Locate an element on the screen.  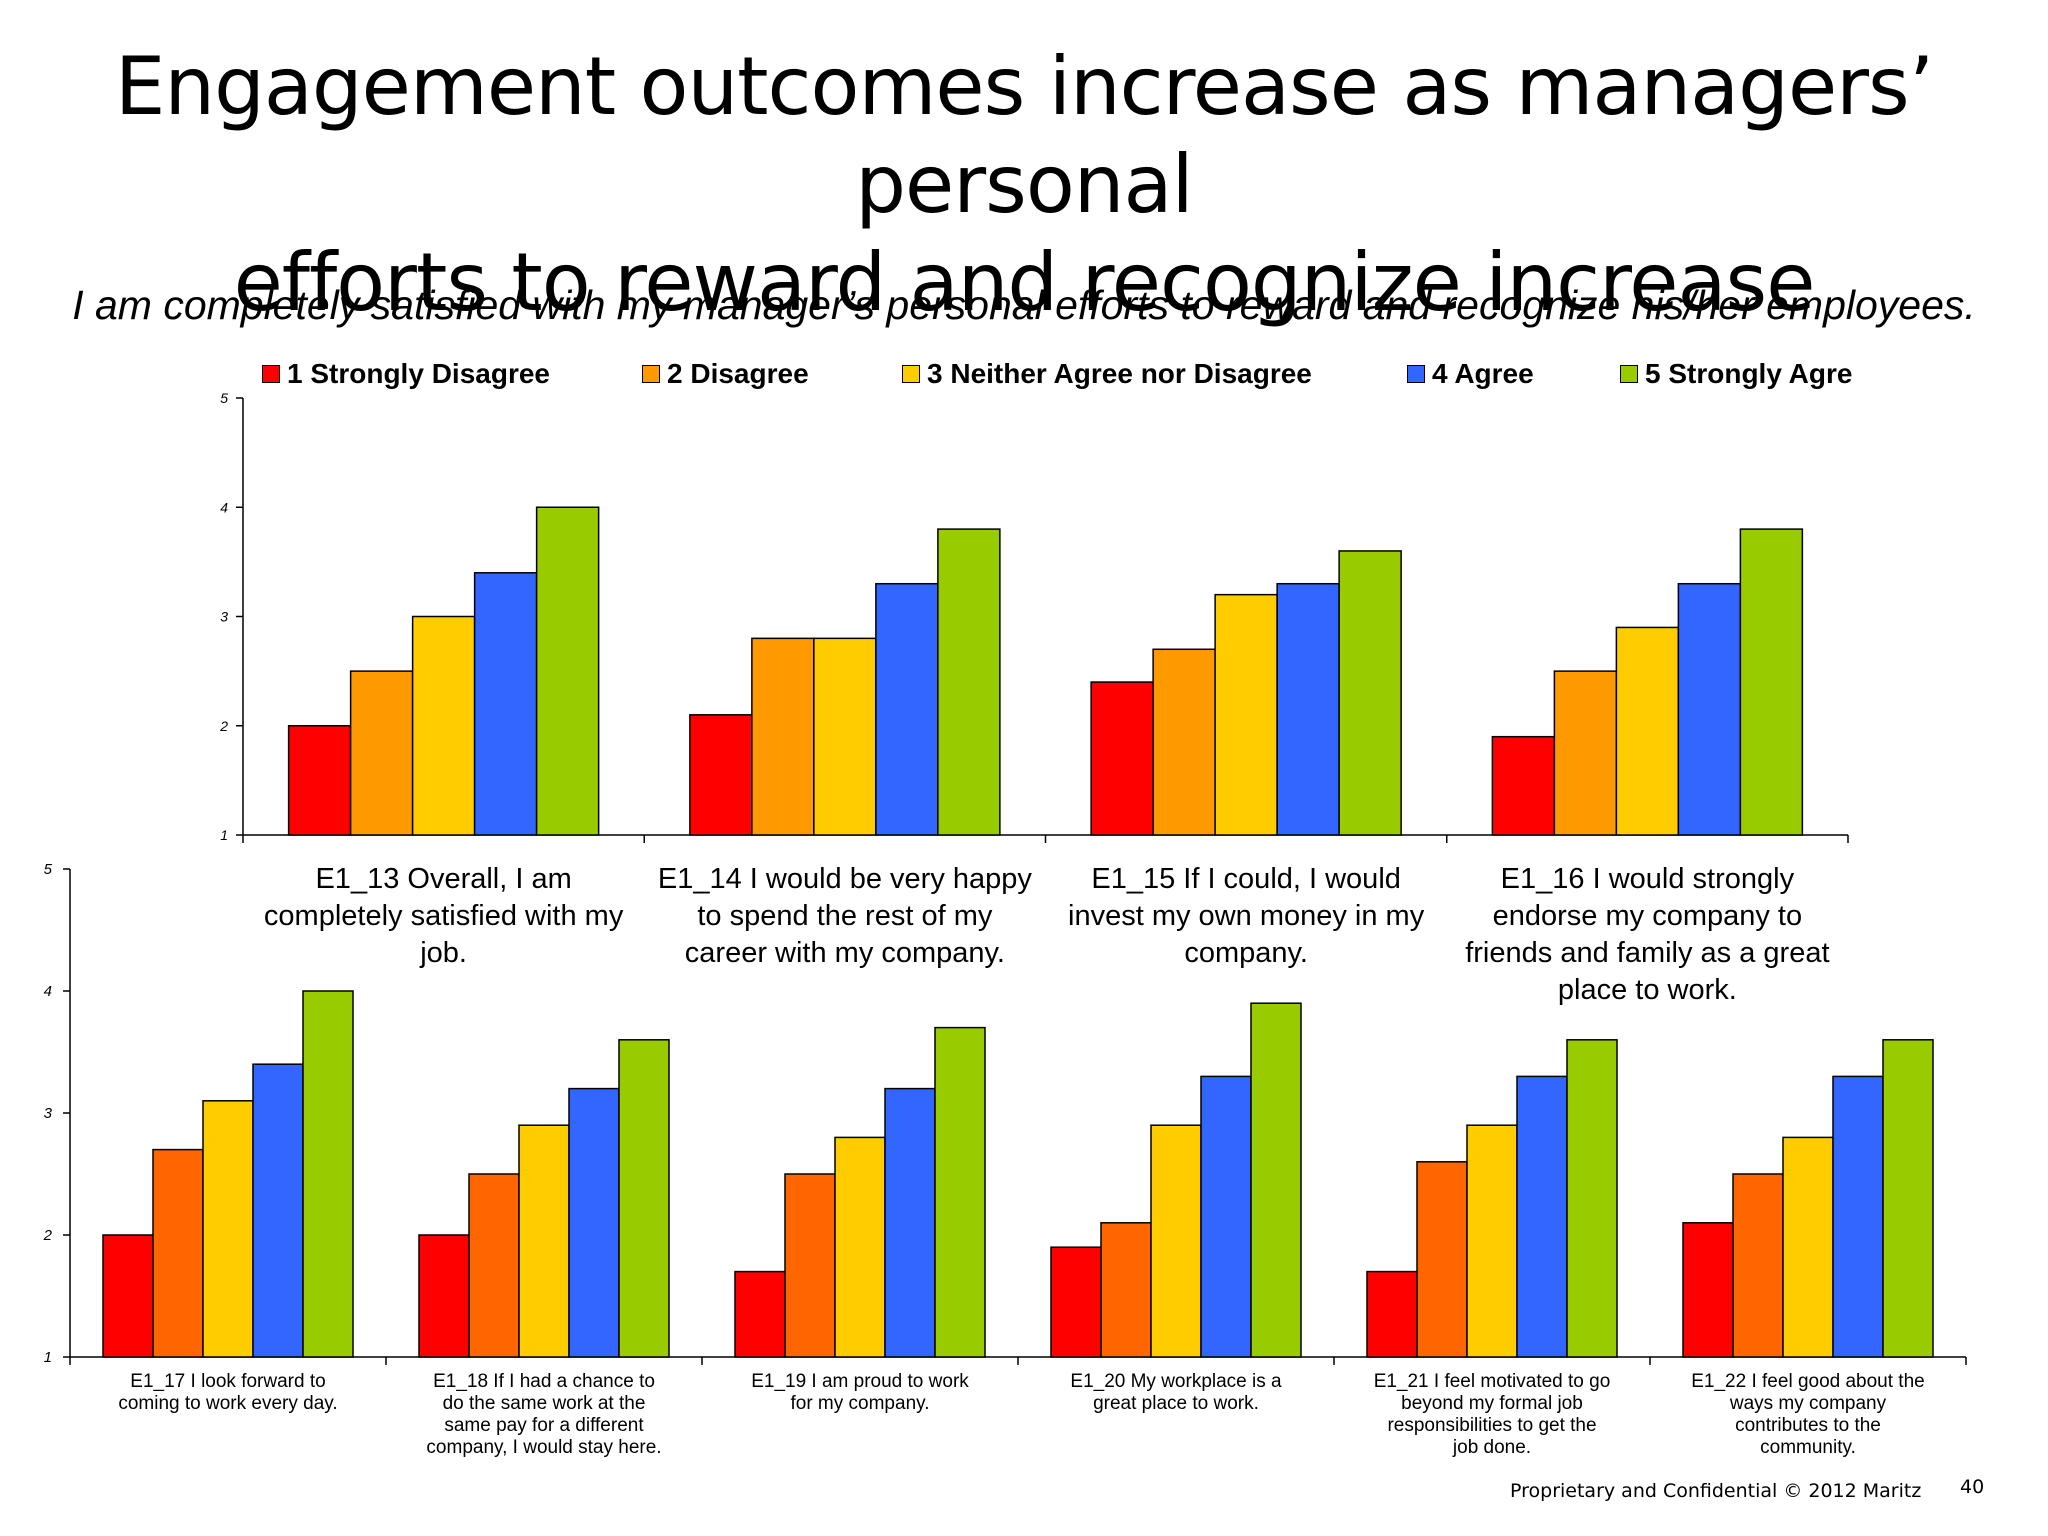
bottom-category-label: E1_22 I feel good about the is located at coordinates (1807, 1381).